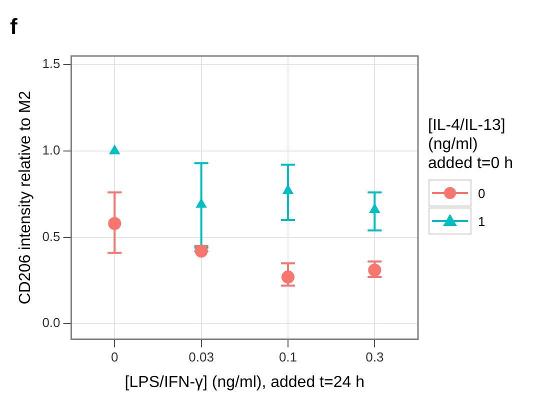  Describe the element at coordinates (51, 150) in the screenshot. I see `y-tick-label: 1.0` at that location.